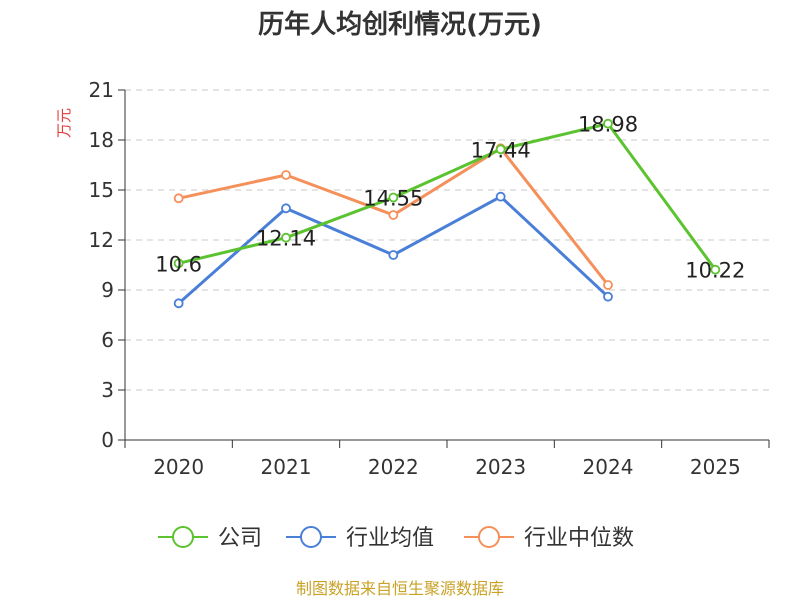 The image size is (800, 600). I want to click on data-label: 18.98, so click(608, 125).